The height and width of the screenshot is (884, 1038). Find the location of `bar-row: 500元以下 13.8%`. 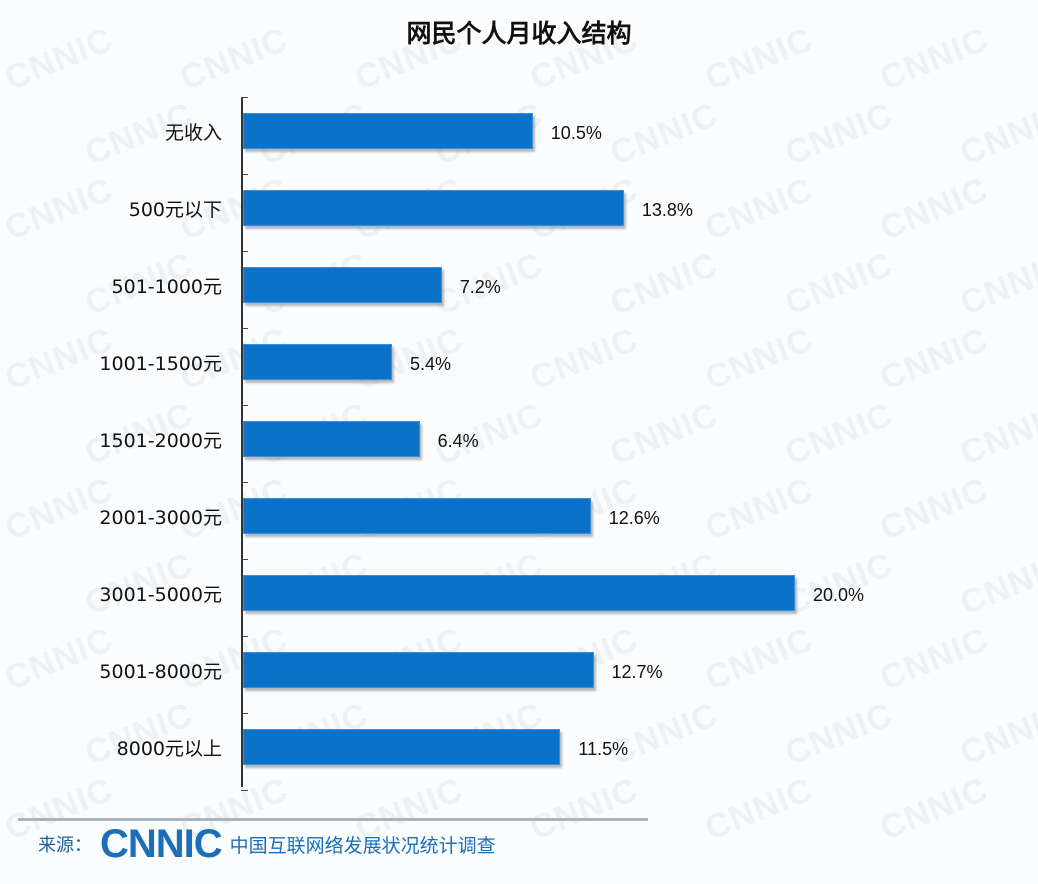

bar-row: 500元以下 13.8% is located at coordinates (519, 210).